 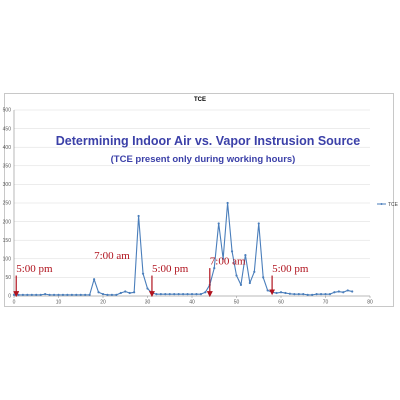 What do you see at coordinates (7, 148) in the screenshot?
I see `y-tick-label-8: 400` at bounding box center [7, 148].